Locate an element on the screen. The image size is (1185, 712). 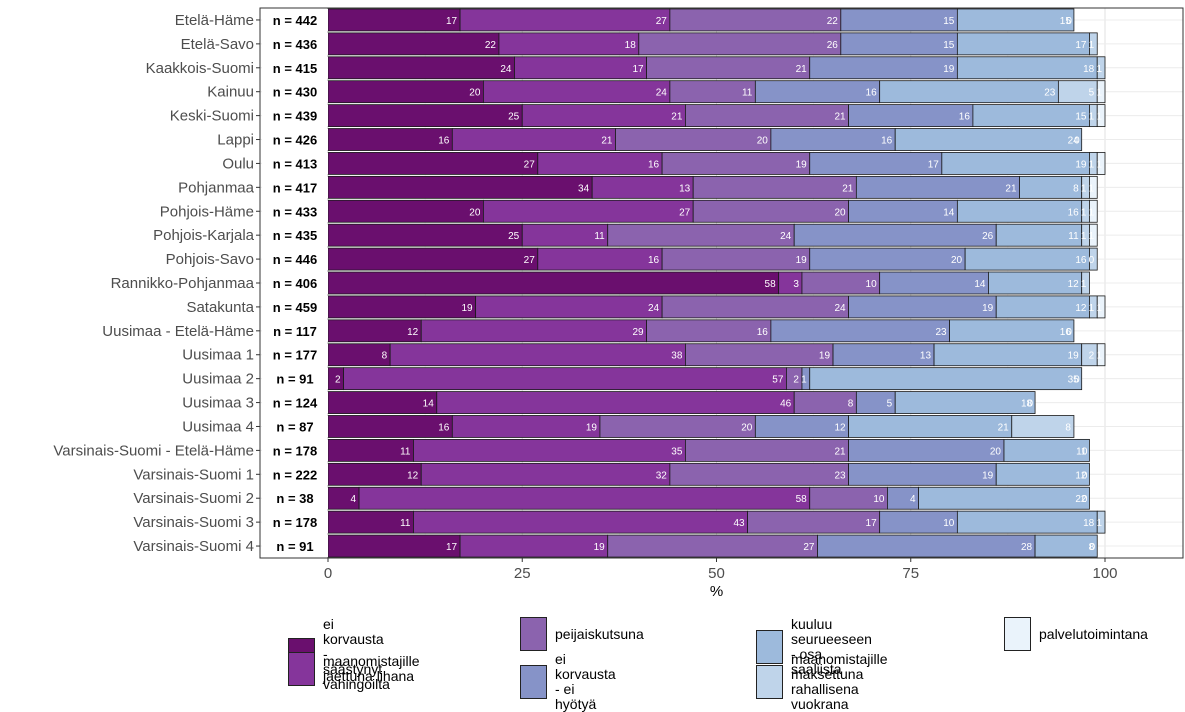
n-label: n = 433 is located at coordinates (295, 211).